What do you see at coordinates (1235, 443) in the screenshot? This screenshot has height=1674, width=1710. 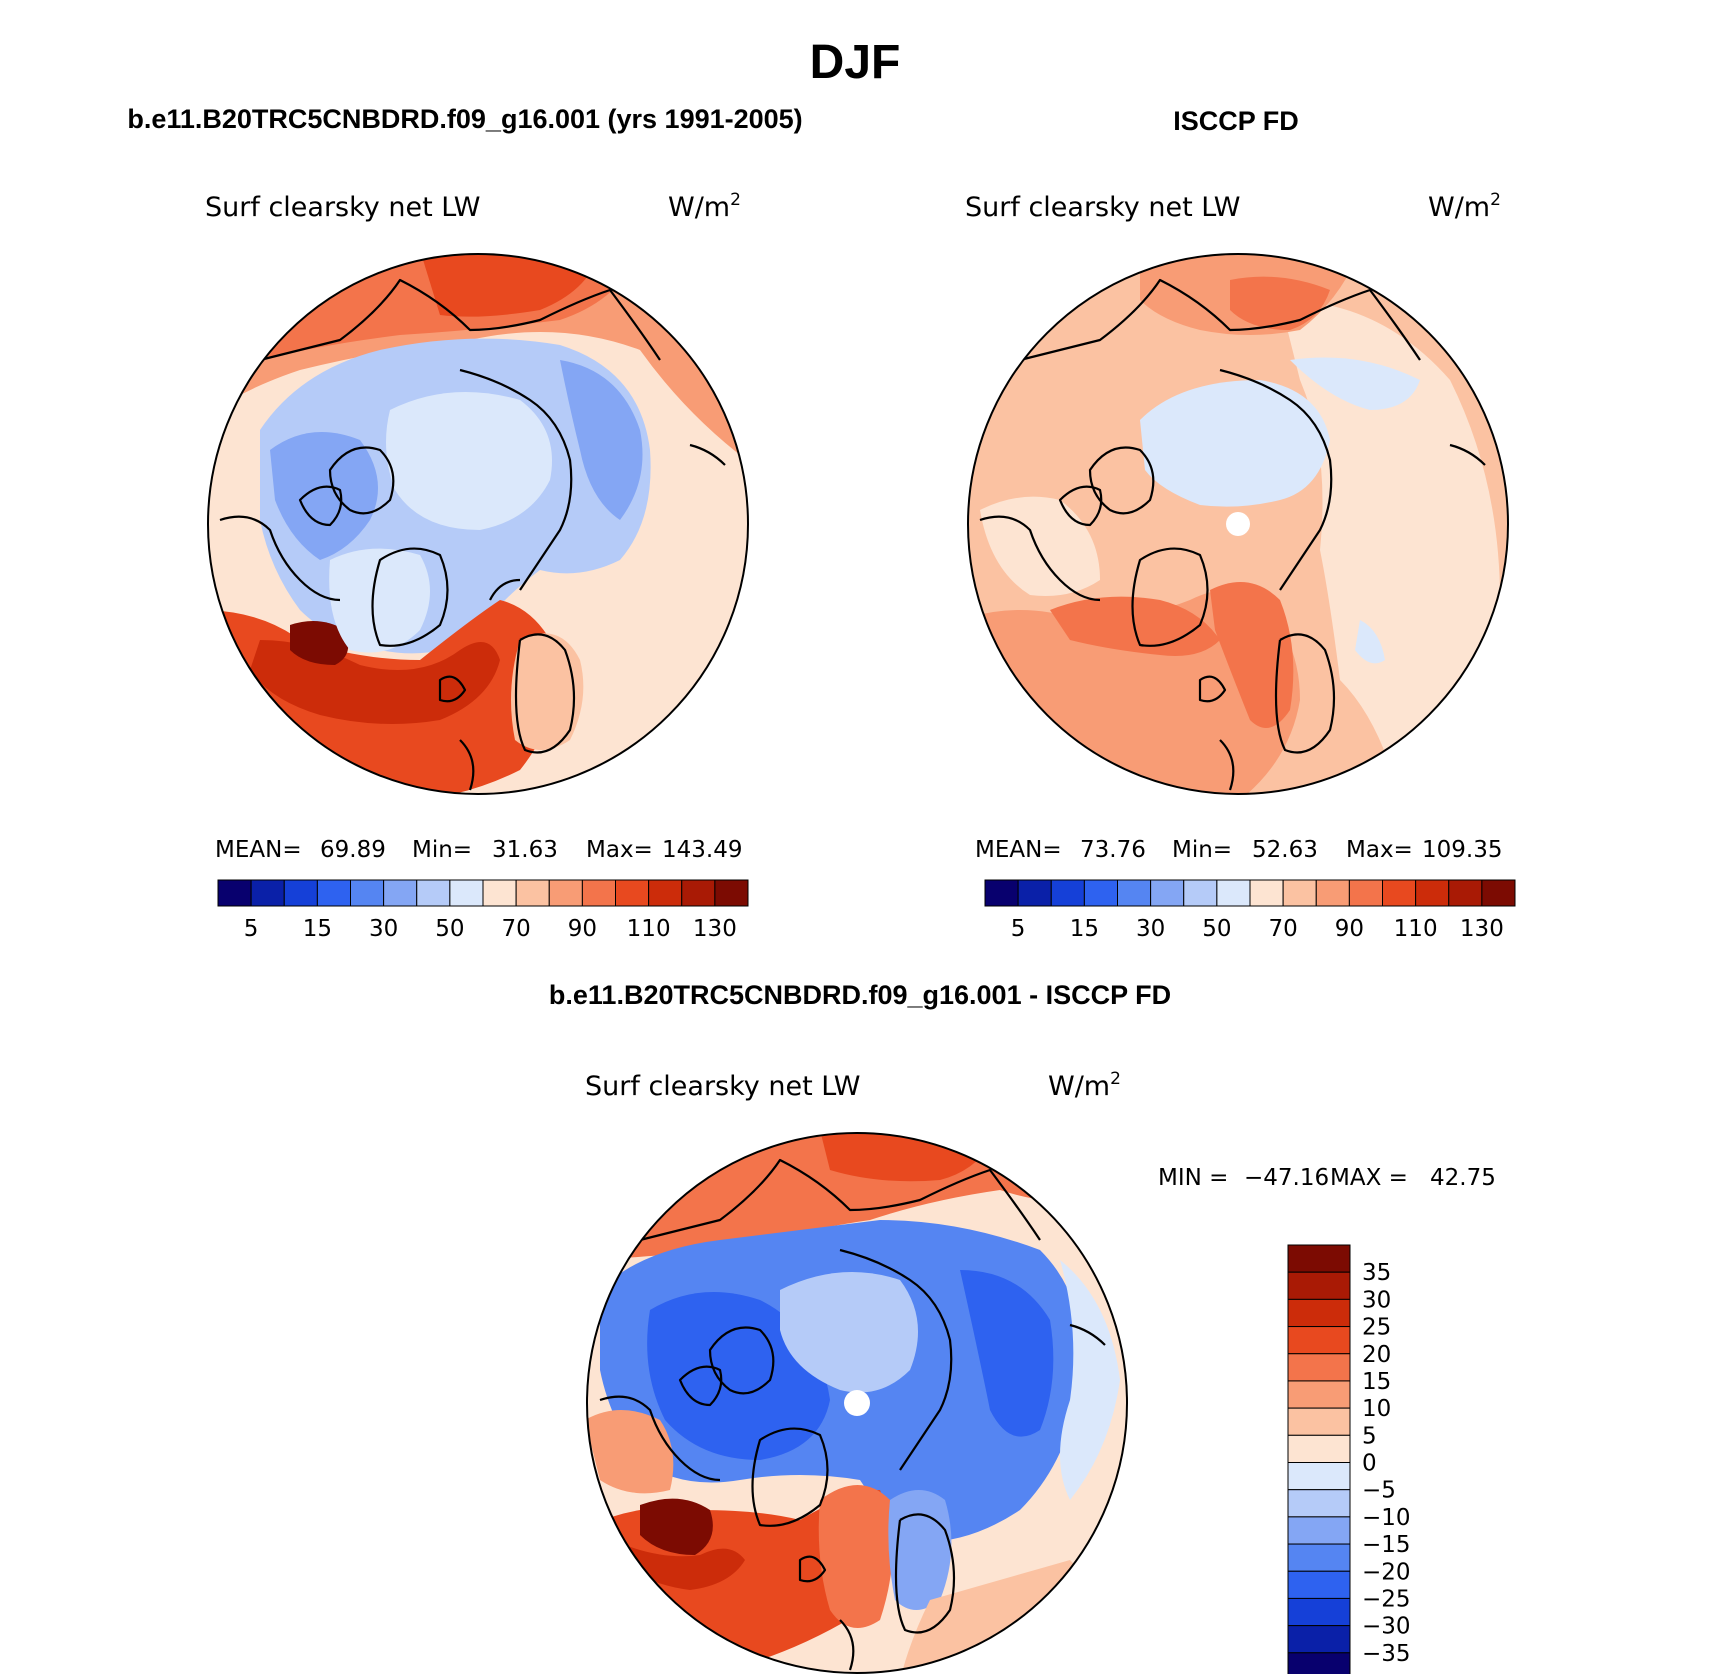 I see `arctic-pale-region` at bounding box center [1235, 443].